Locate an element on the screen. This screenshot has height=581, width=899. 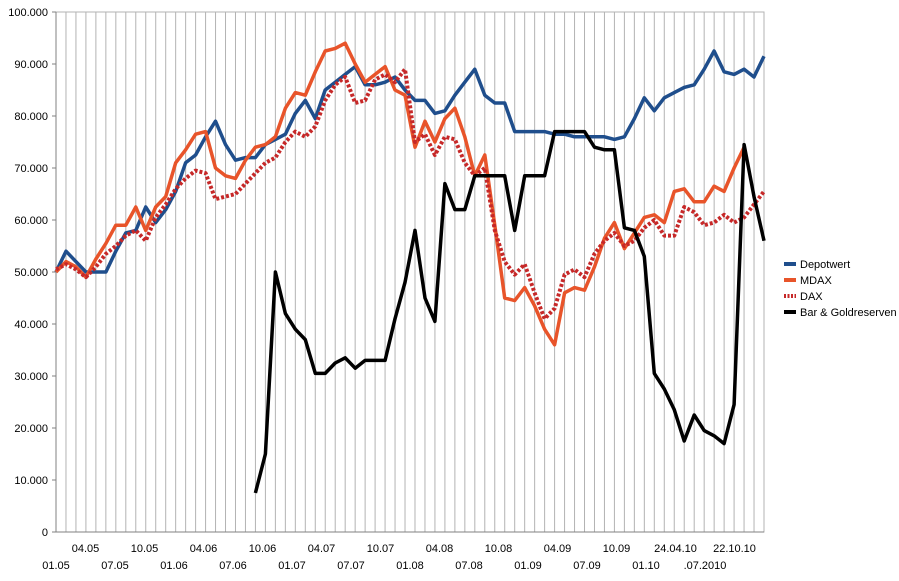
x-tick-label-upper: 04.08 is located at coordinates (440, 549).